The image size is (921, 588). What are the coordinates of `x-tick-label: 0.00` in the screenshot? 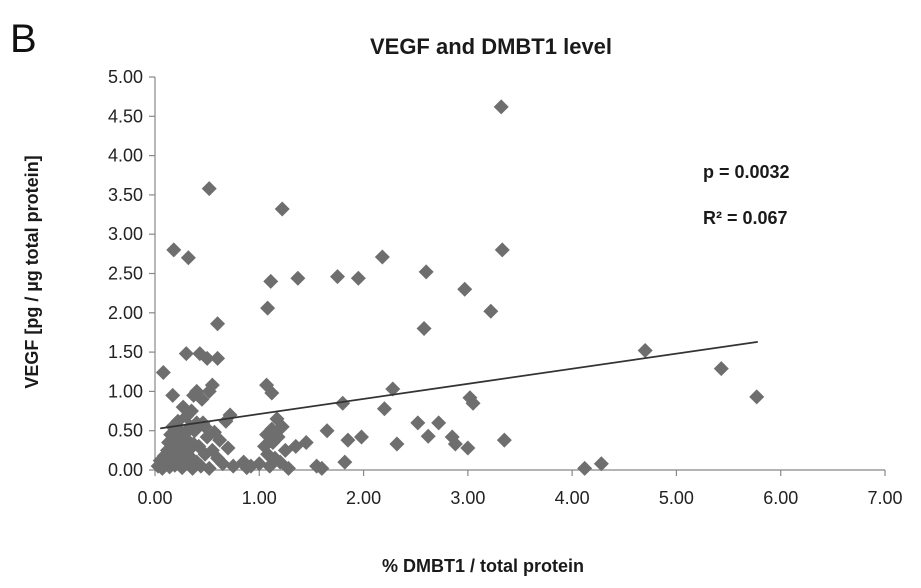 It's located at (154, 498).